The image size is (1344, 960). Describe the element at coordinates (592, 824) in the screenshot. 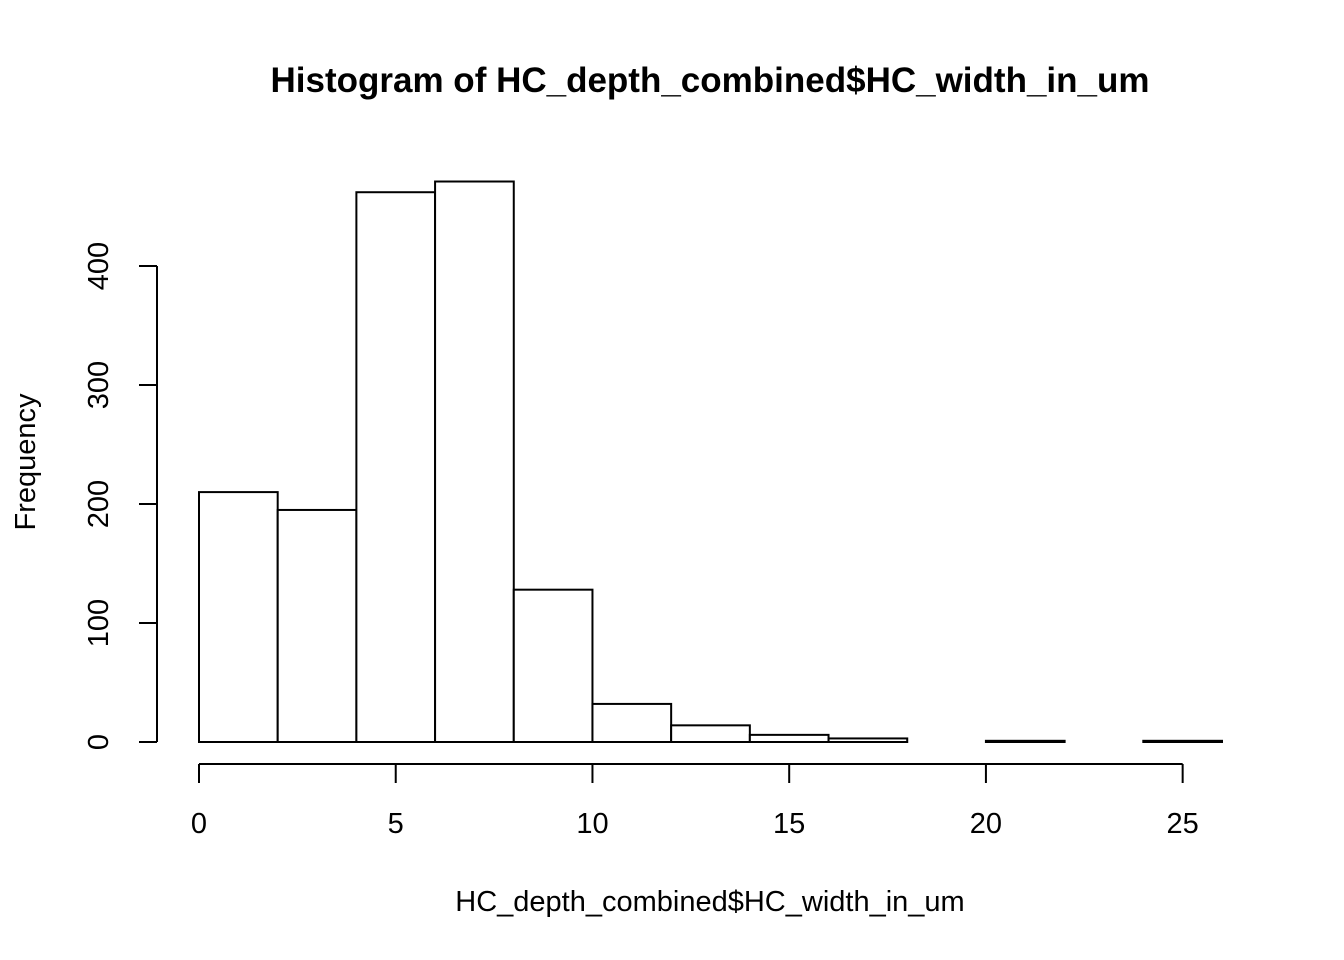

I see `x-tick-label: 10` at that location.